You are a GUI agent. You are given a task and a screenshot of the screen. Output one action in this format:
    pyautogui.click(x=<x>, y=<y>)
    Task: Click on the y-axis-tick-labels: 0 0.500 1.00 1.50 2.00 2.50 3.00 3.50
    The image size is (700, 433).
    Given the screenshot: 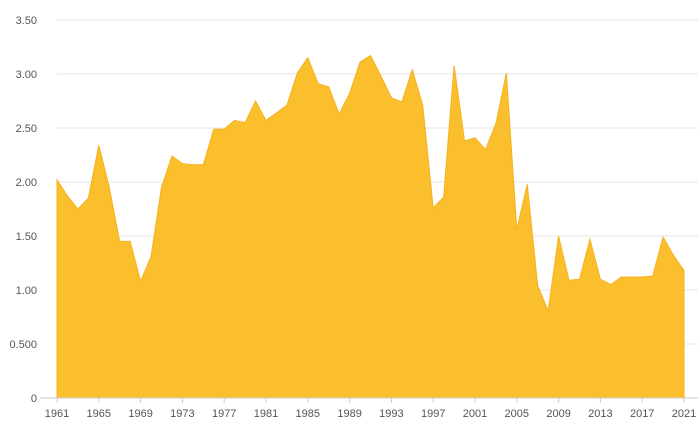 What is the action you would take?
    pyautogui.click(x=23, y=210)
    